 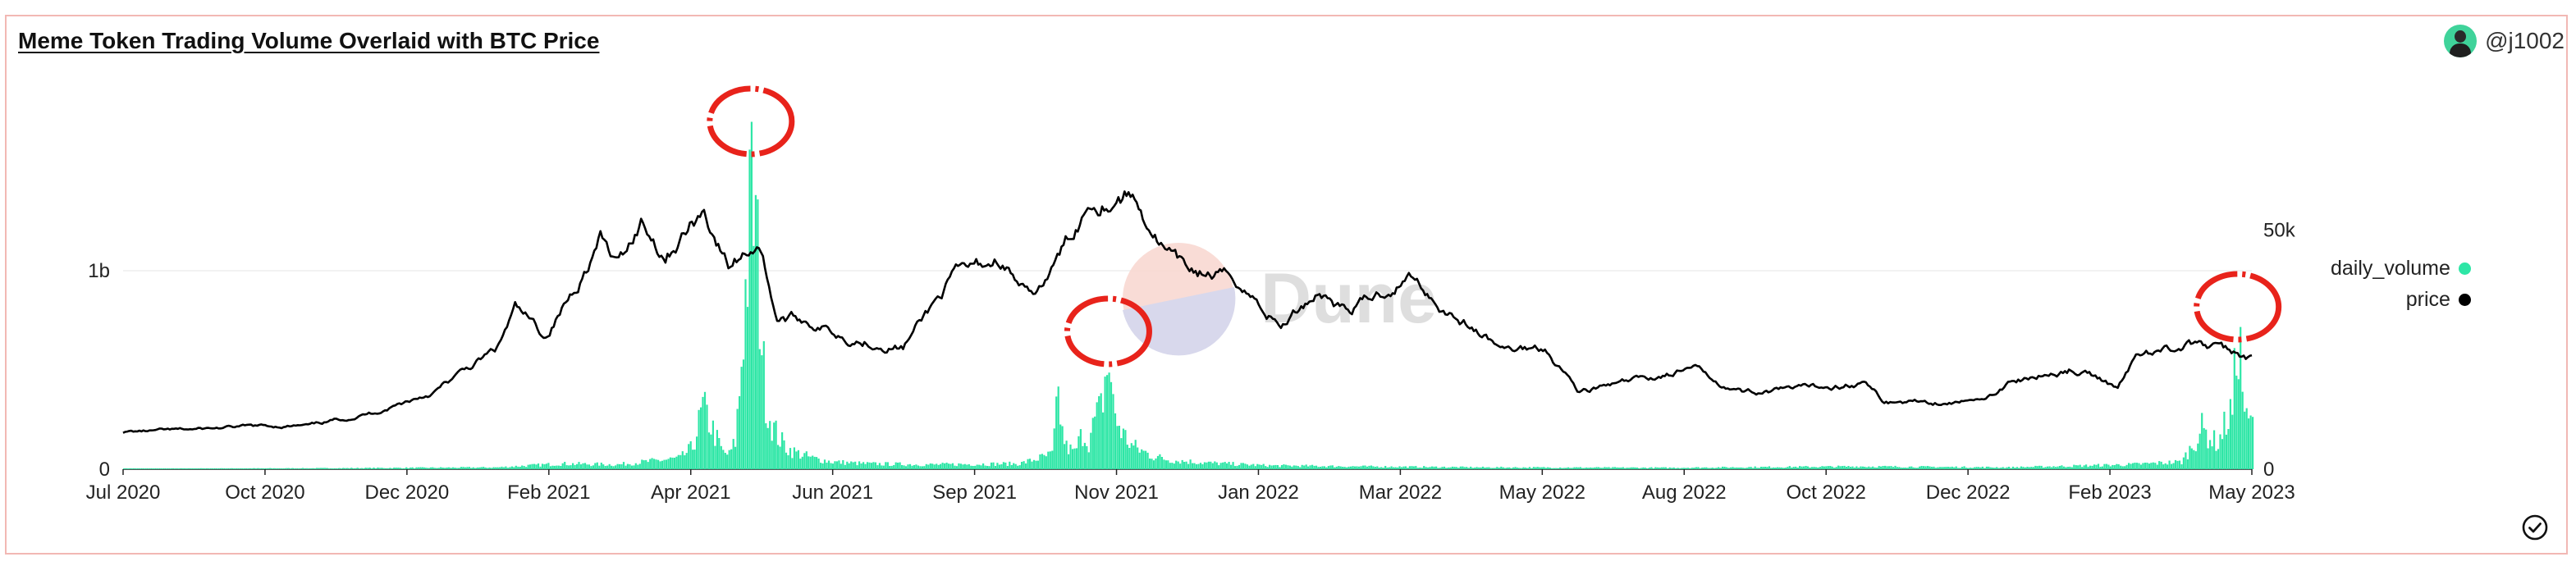 I want to click on highlight-circle, so click(x=1108, y=331).